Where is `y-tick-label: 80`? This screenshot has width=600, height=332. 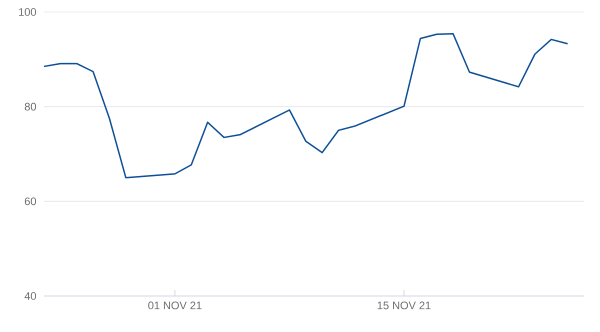
y-tick-label: 80 is located at coordinates (30, 106).